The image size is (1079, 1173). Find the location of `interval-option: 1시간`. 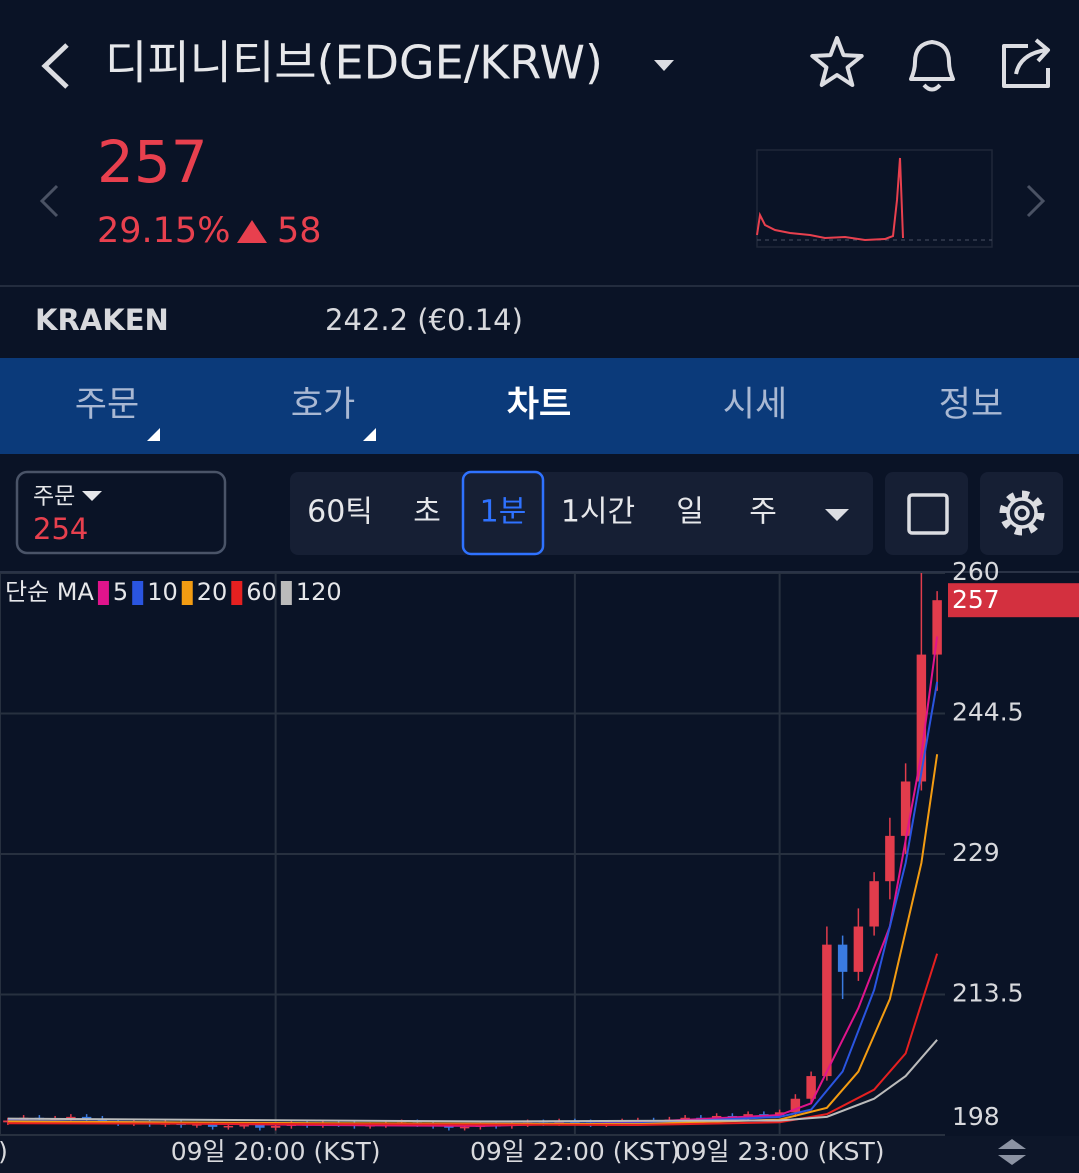

interval-option: 1시간 is located at coordinates (598, 512).